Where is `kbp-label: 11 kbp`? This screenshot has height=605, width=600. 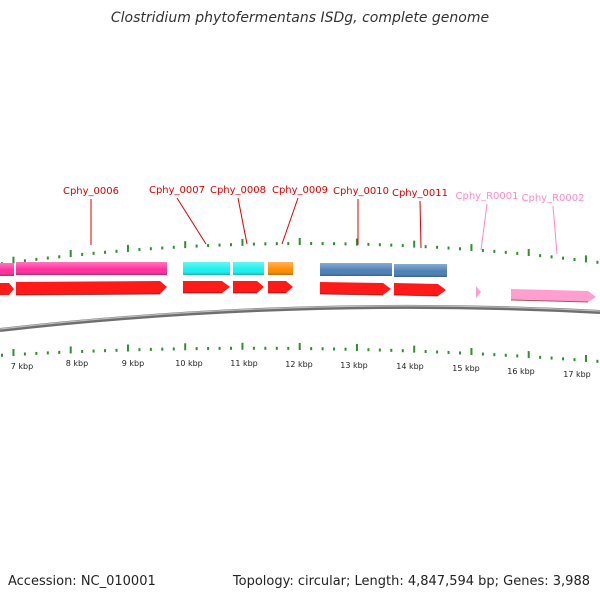 kbp-label: 11 kbp is located at coordinates (244, 363).